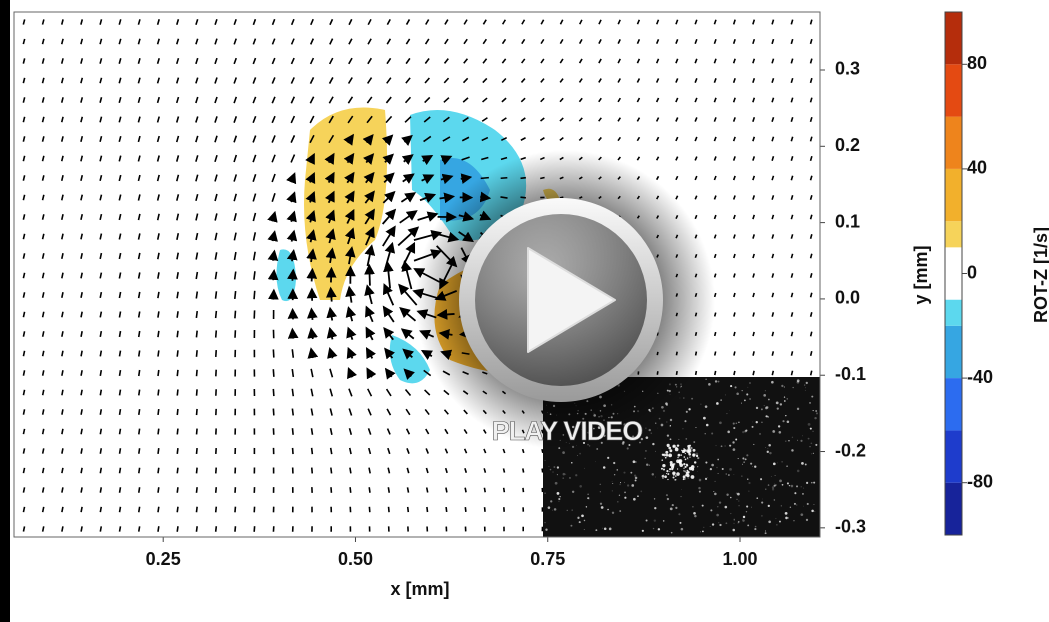  I want to click on play-button: PLAY VIDEO, so click(565, 300).